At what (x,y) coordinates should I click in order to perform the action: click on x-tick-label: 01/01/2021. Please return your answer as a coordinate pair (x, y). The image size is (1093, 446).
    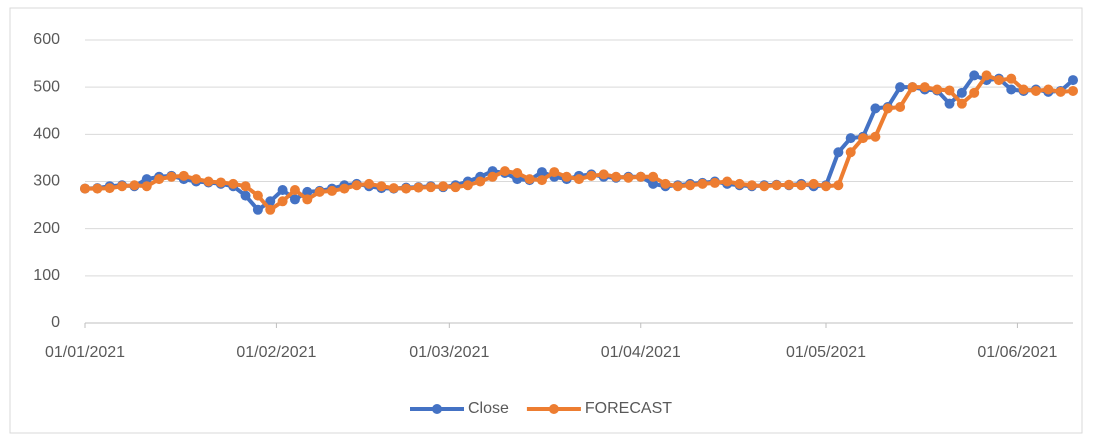
    Looking at the image, I should click on (85, 352).